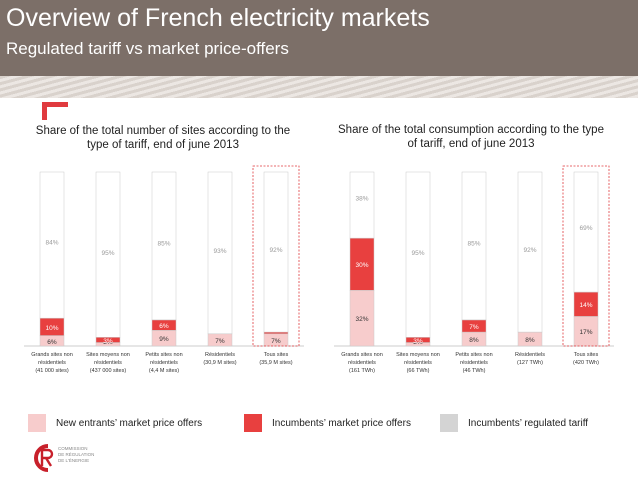 This screenshot has height=479, width=638. What do you see at coordinates (220, 341) in the screenshot?
I see `chart1-data-label-4-1: 7%` at bounding box center [220, 341].